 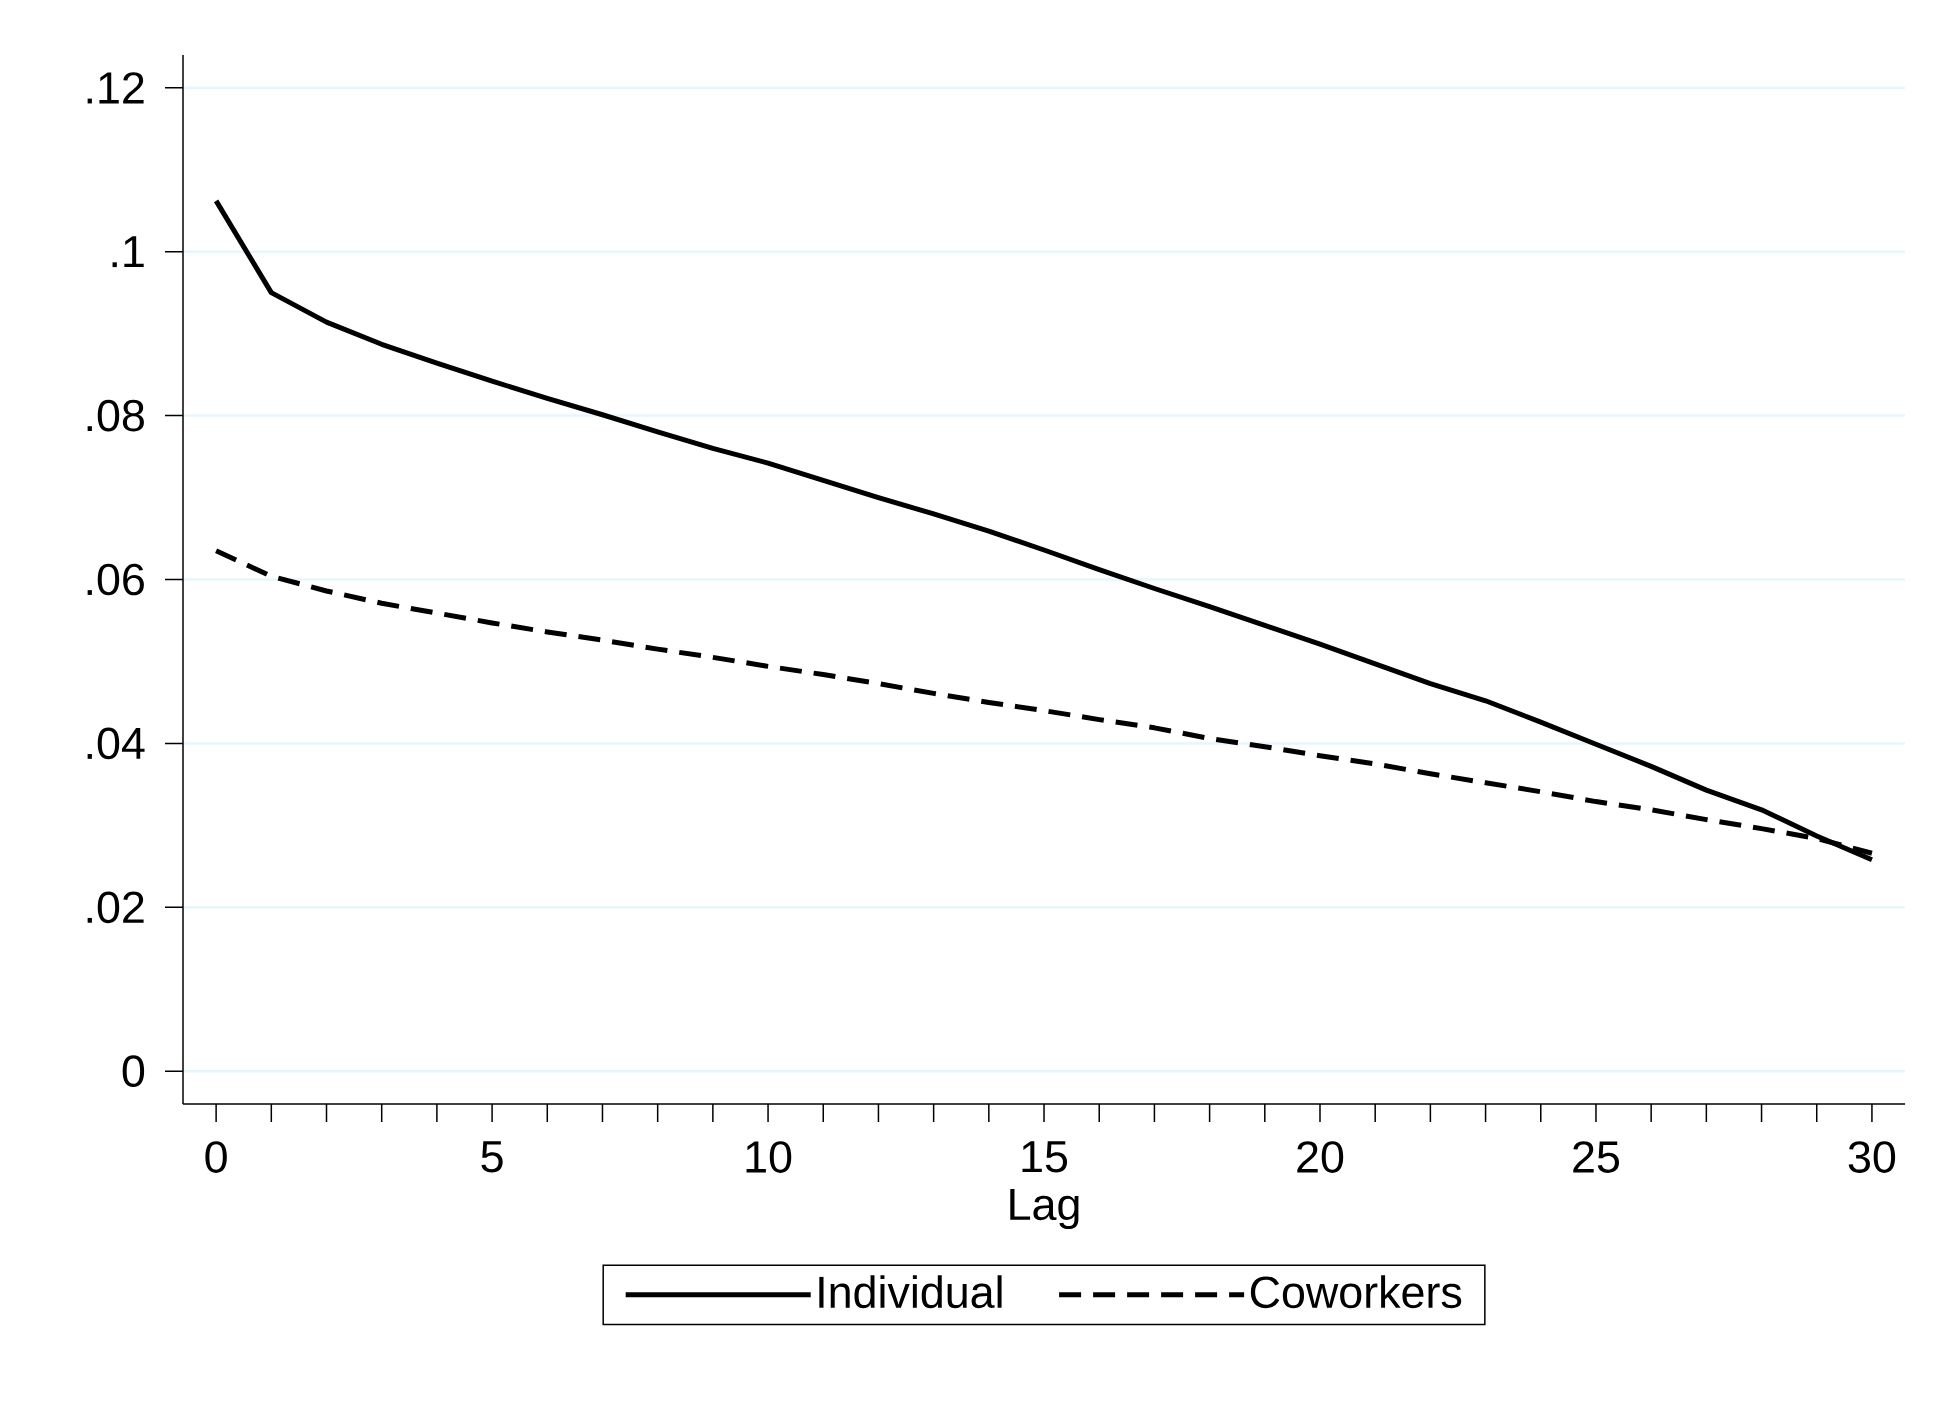 What do you see at coordinates (1596, 1157) in the screenshot?
I see `x-tick-label: 25` at bounding box center [1596, 1157].